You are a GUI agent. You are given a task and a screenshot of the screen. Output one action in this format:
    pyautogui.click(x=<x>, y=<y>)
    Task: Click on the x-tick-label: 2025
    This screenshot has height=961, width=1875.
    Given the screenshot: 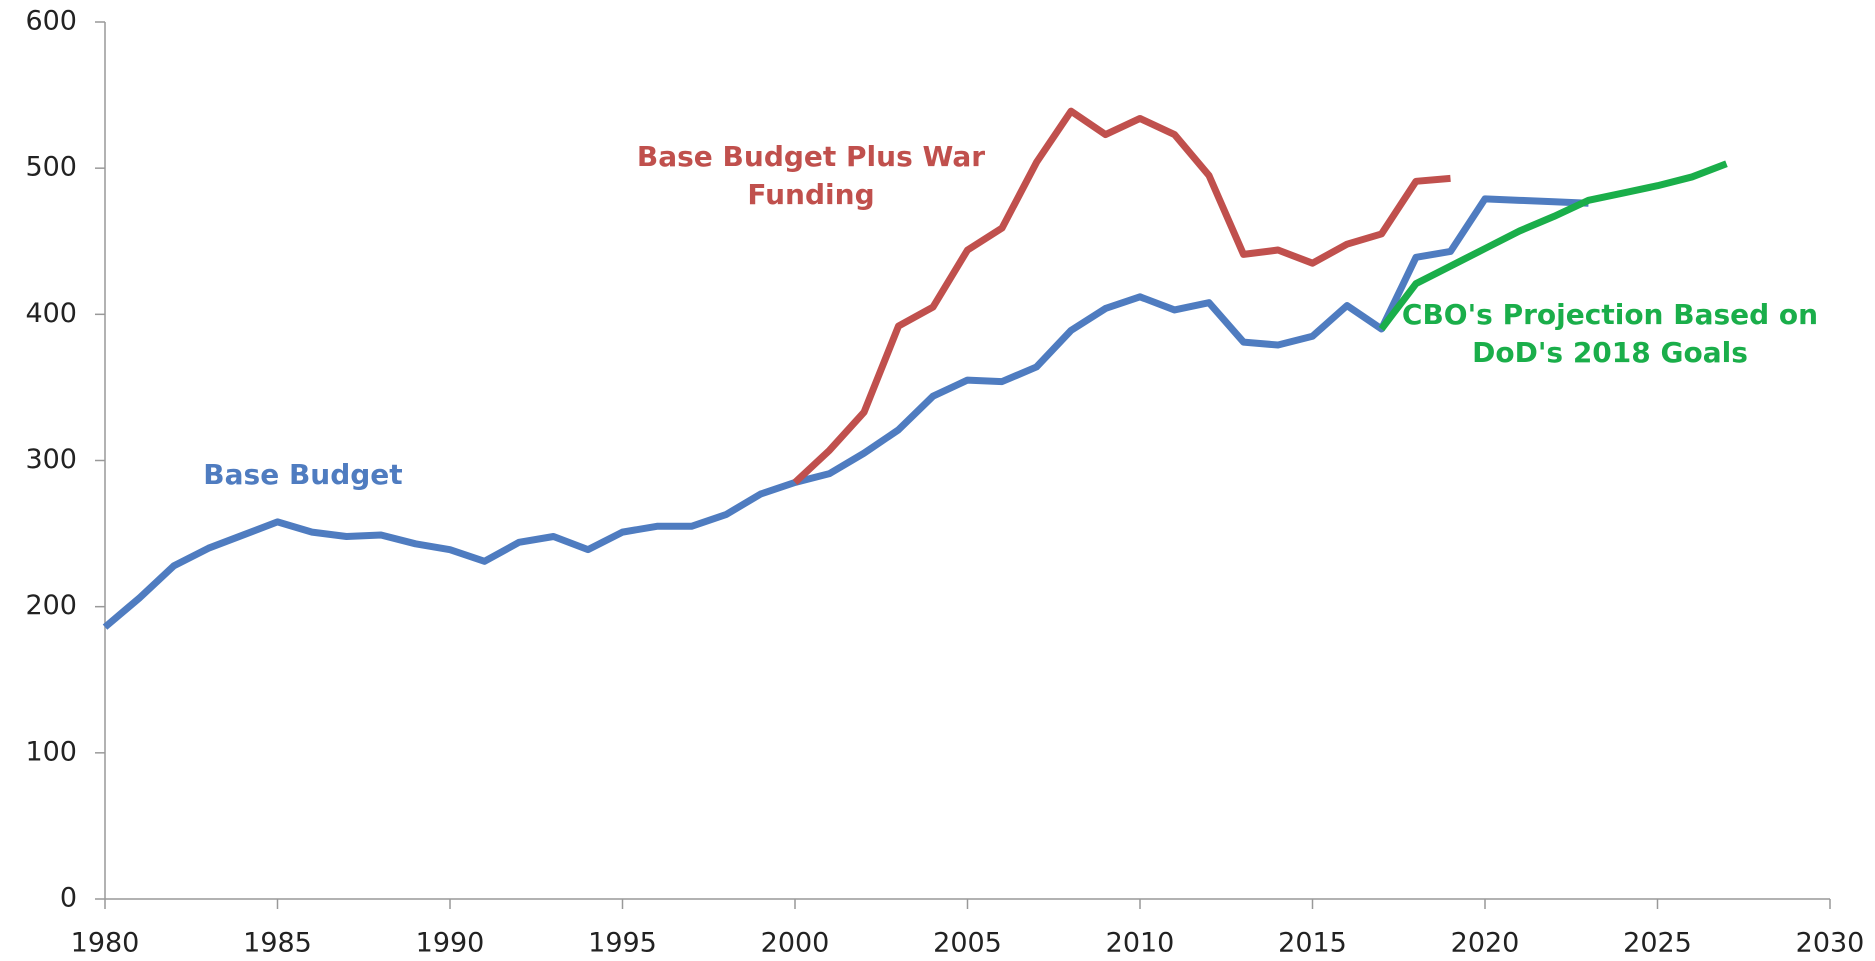 What is the action you would take?
    pyautogui.click(x=1657, y=943)
    